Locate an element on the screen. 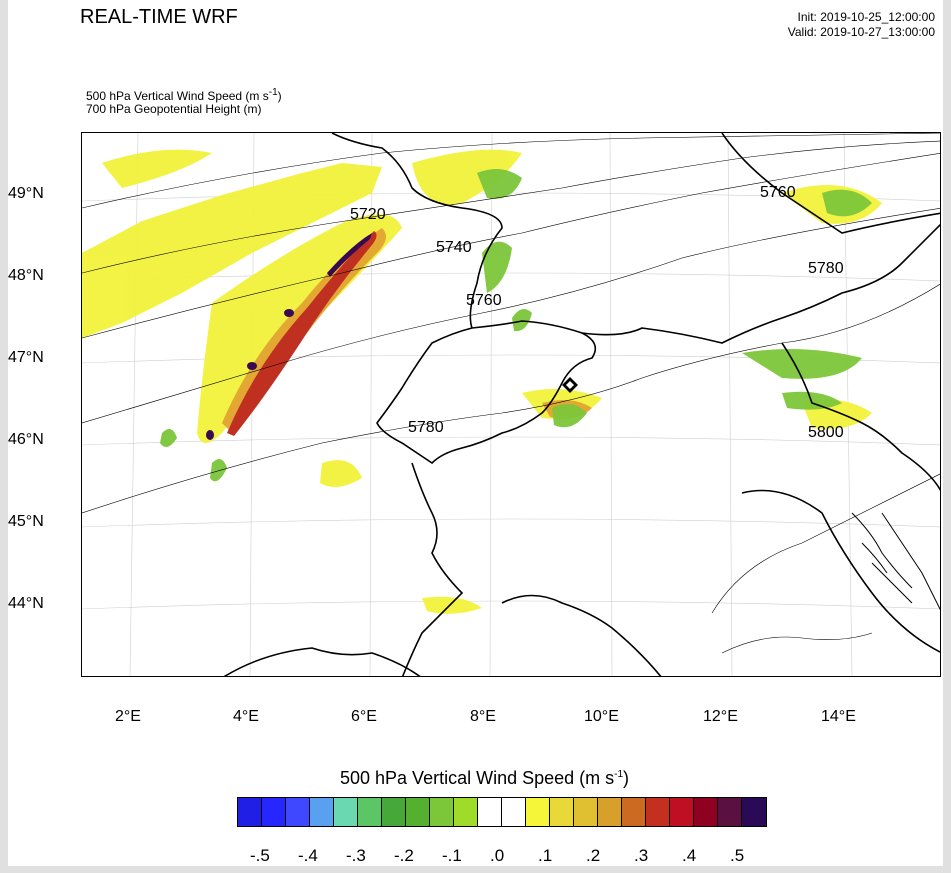 The image size is (951, 873). lat-label: 46°N is located at coordinates (26, 439).